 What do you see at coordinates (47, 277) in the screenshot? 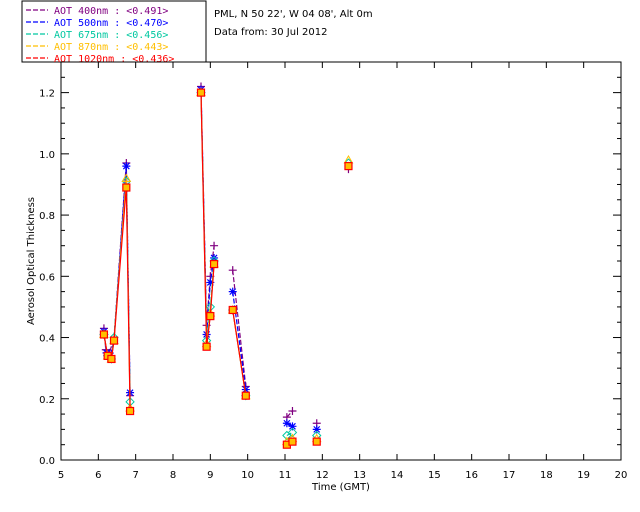
I see `y-tick-label: 0.6` at bounding box center [47, 277].